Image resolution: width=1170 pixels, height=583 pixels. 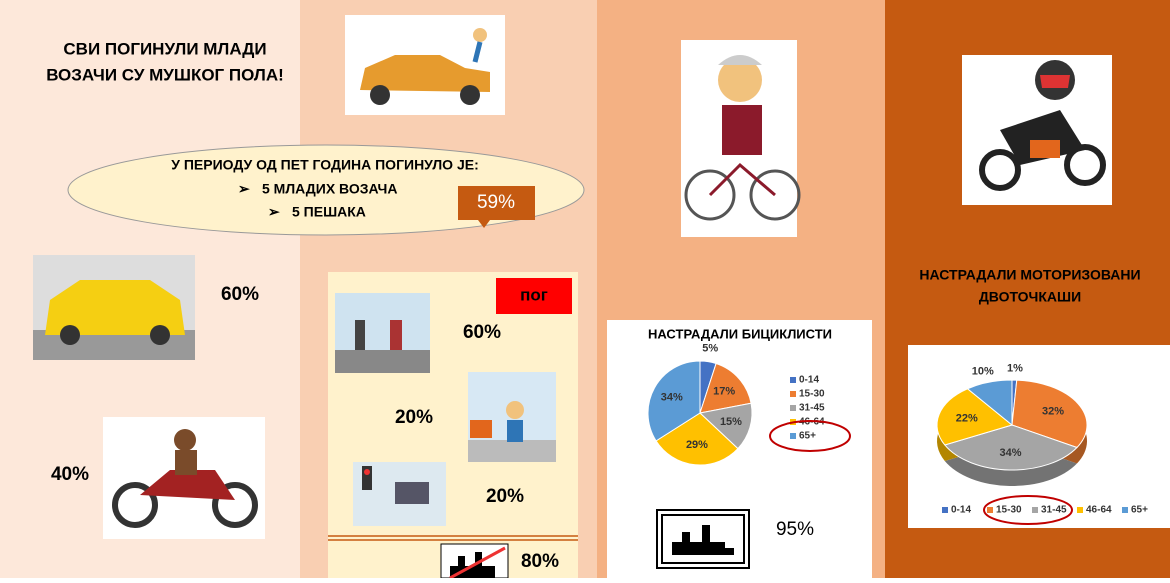 I want to click on city-icon, so click(x=703, y=539).